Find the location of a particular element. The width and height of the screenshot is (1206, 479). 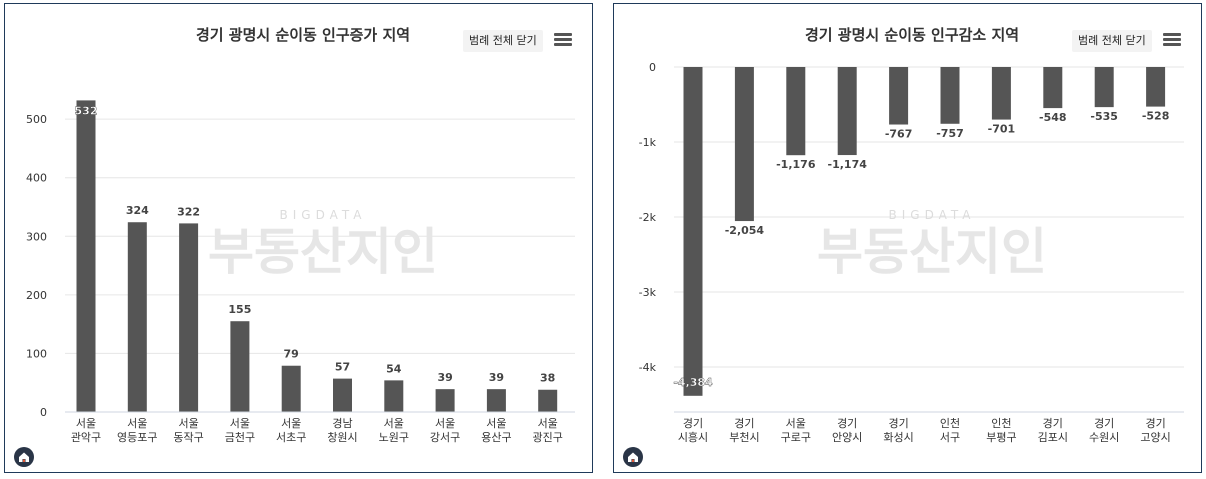

data-label: -2,054 is located at coordinates (745, 230).